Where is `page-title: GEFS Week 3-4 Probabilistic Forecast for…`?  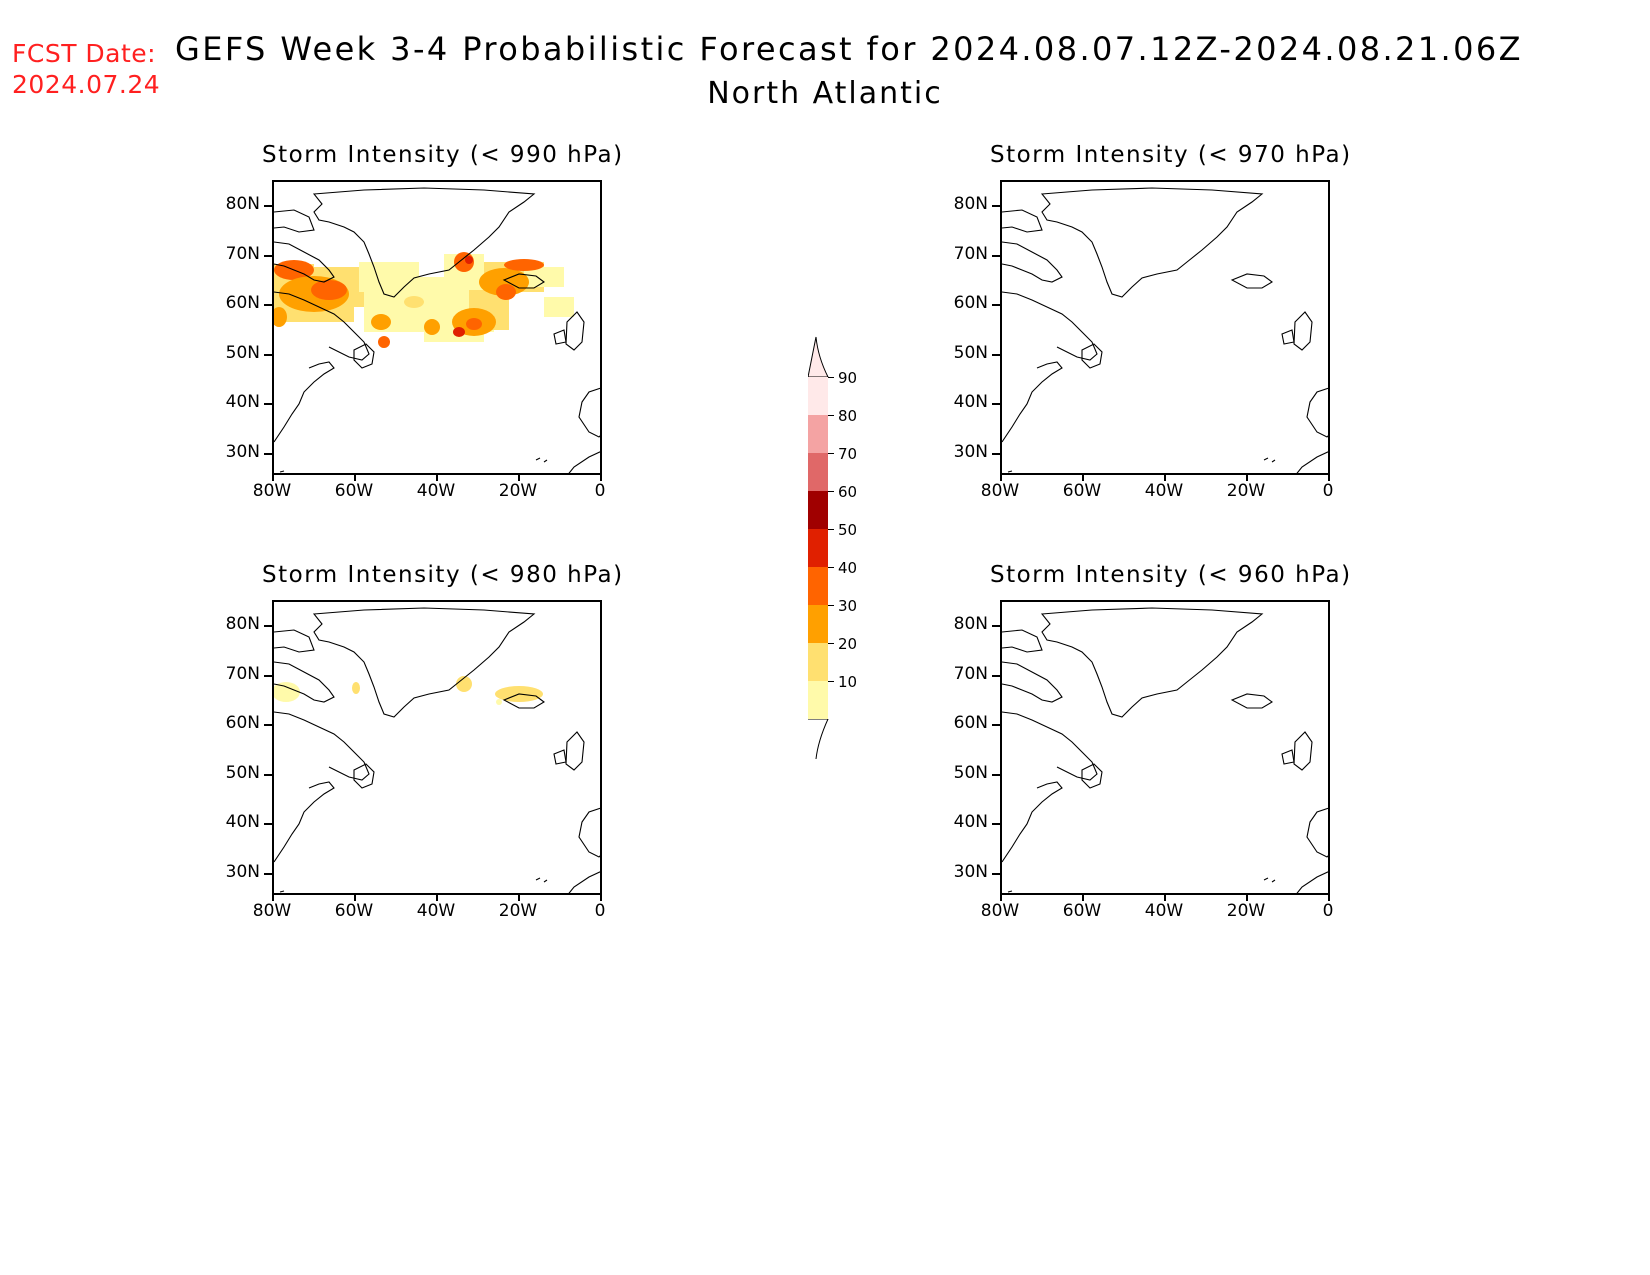
page-title: GEFS Week 3-4 Probabilistic Forecast for… is located at coordinates (849, 49).